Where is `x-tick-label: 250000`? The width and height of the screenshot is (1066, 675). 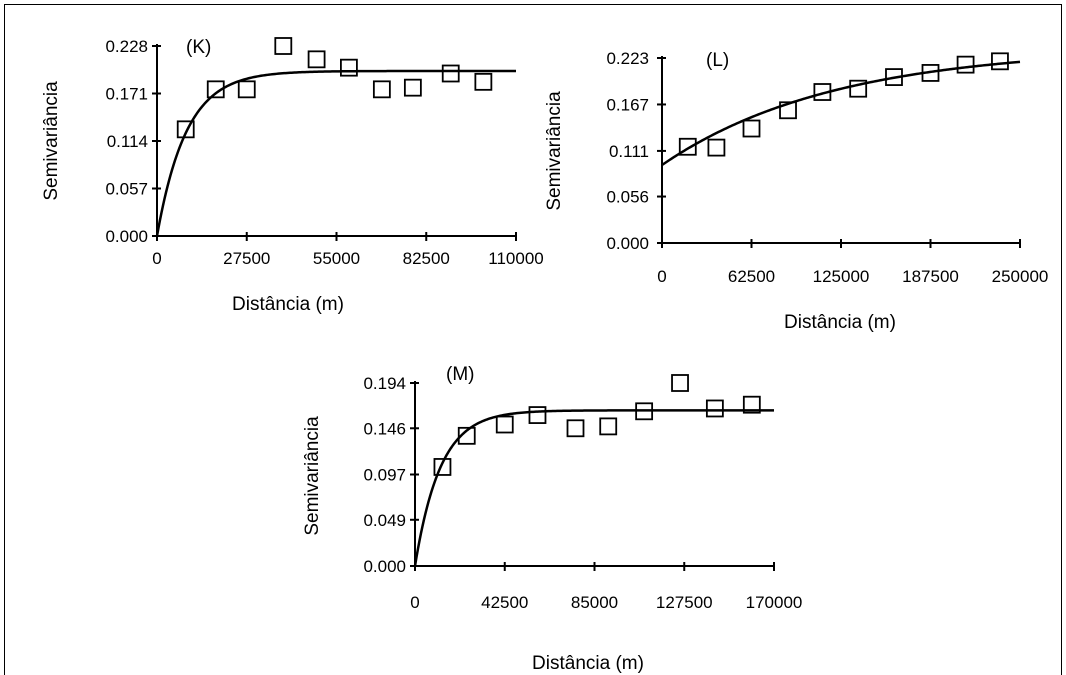
x-tick-label: 250000 is located at coordinates (1020, 276).